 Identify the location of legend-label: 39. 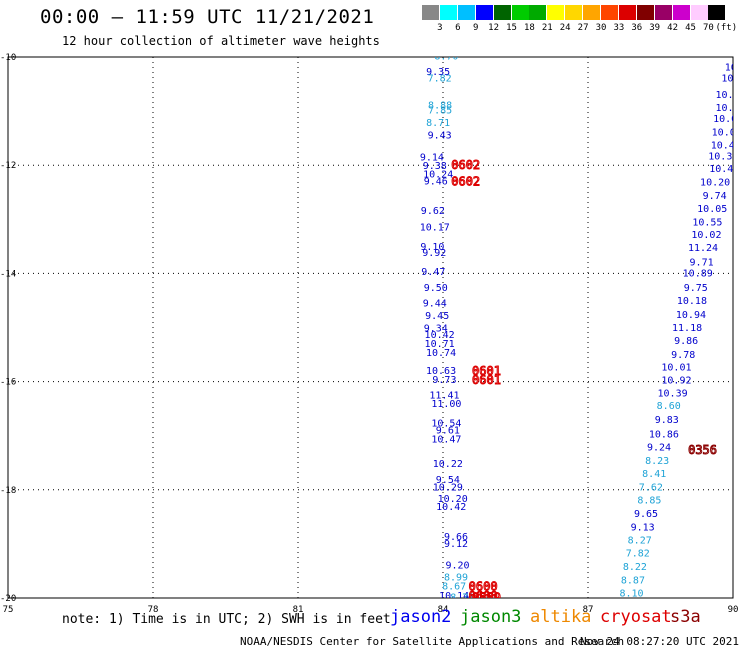
(655, 28).